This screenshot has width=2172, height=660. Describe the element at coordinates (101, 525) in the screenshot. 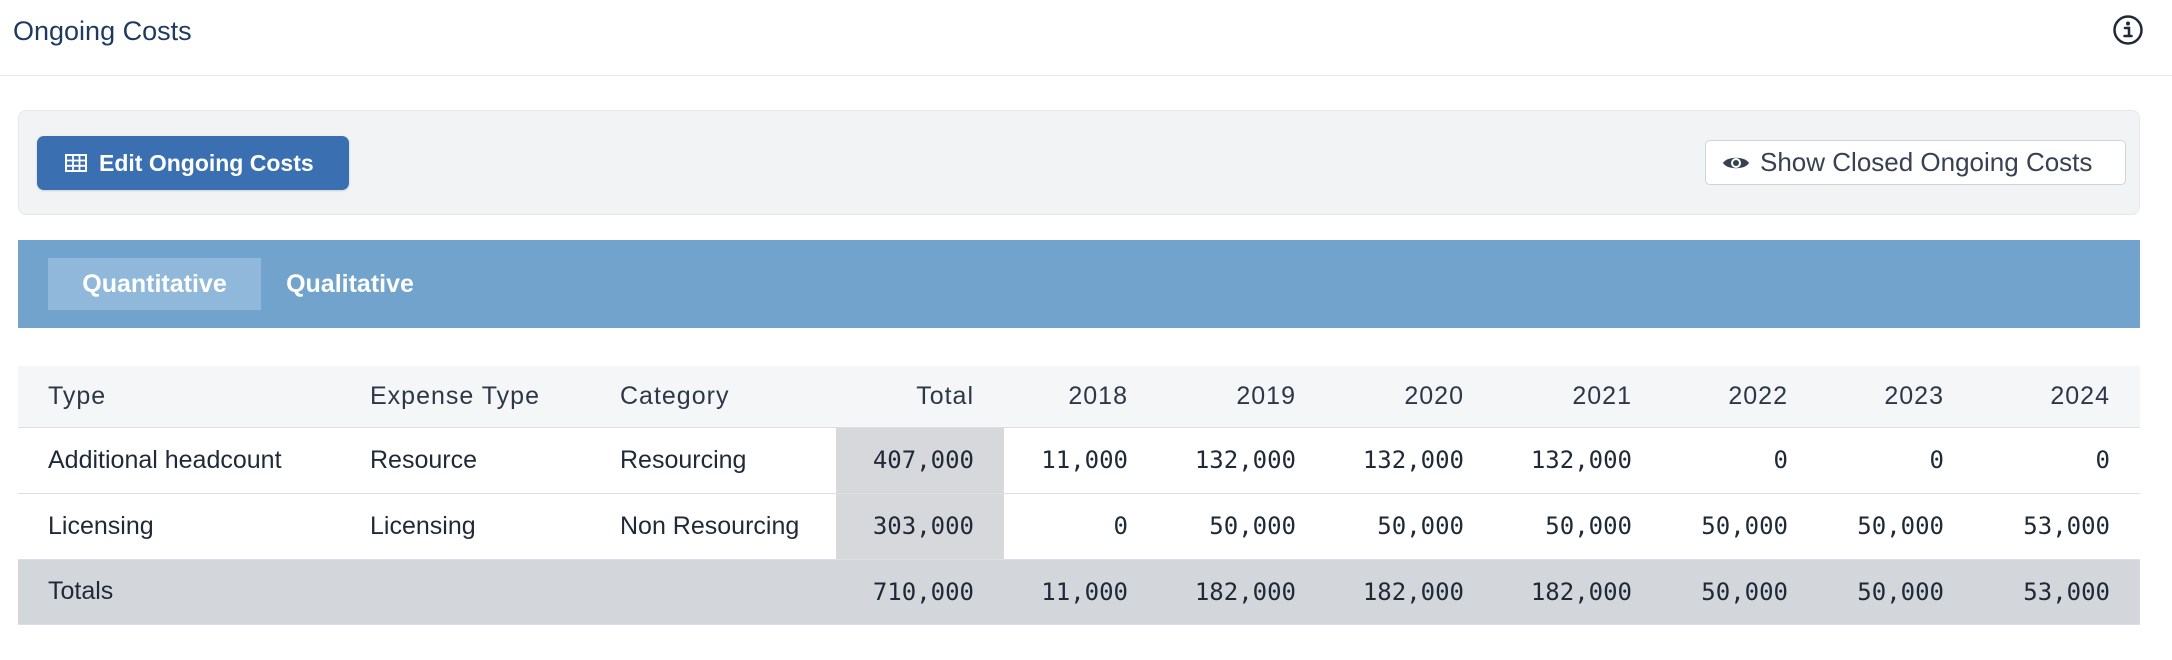

I see `cell-type: Licensing` at that location.